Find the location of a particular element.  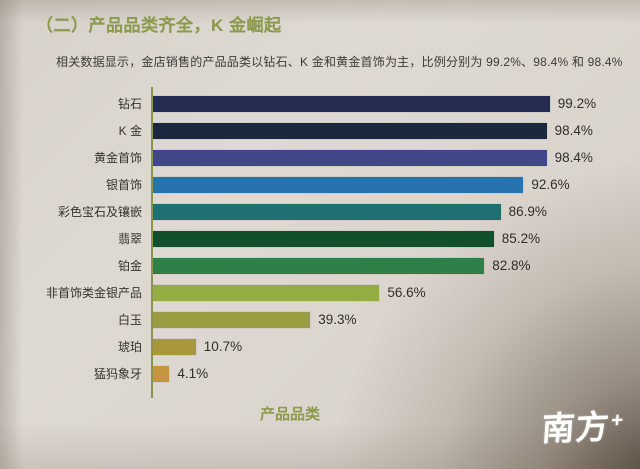

chart-row: 彩色宝石及镶嵌 86.9% is located at coordinates (321, 211).